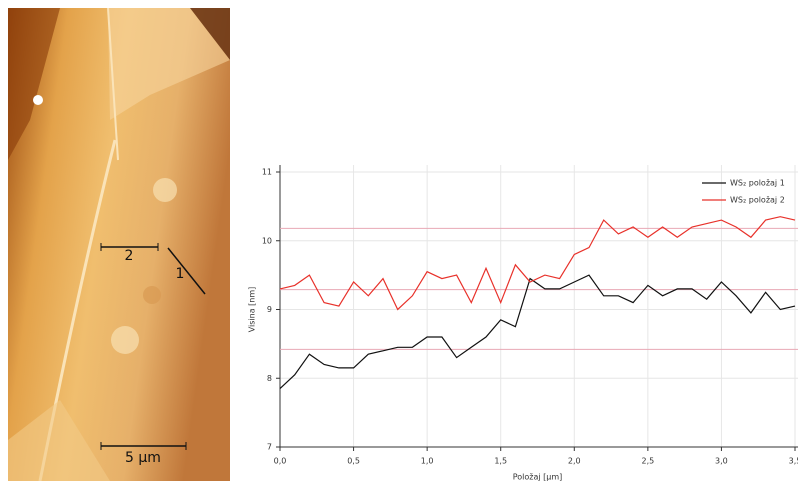  I want to click on y-tick-label: 7, so click(269, 447).